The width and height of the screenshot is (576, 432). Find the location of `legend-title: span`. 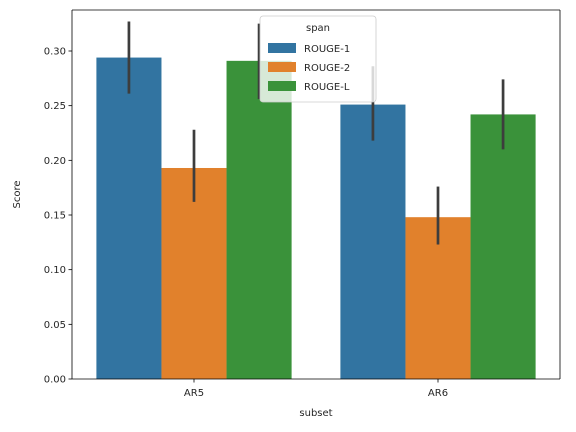

legend-title: span is located at coordinates (318, 28).